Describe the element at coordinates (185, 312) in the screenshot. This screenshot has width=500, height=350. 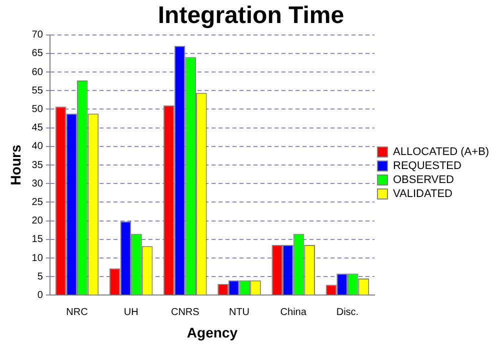
I see `x-tick-label: CNRS` at that location.